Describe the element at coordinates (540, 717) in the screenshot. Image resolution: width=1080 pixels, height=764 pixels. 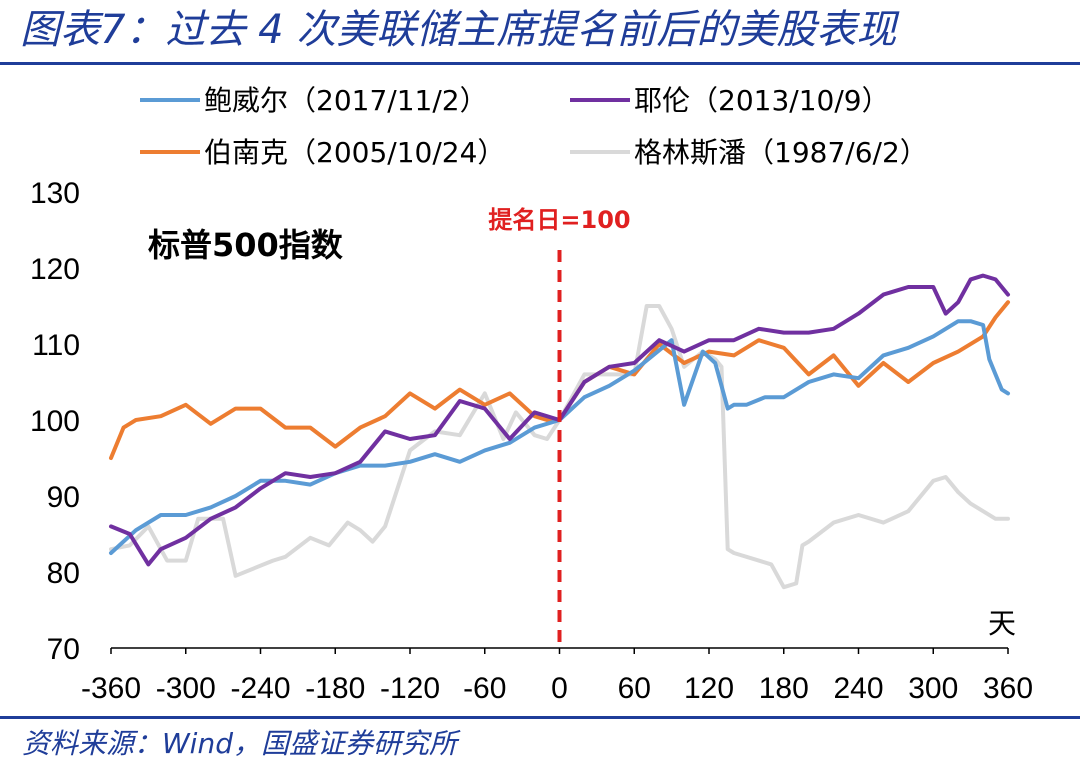
I see `footer-divider` at that location.